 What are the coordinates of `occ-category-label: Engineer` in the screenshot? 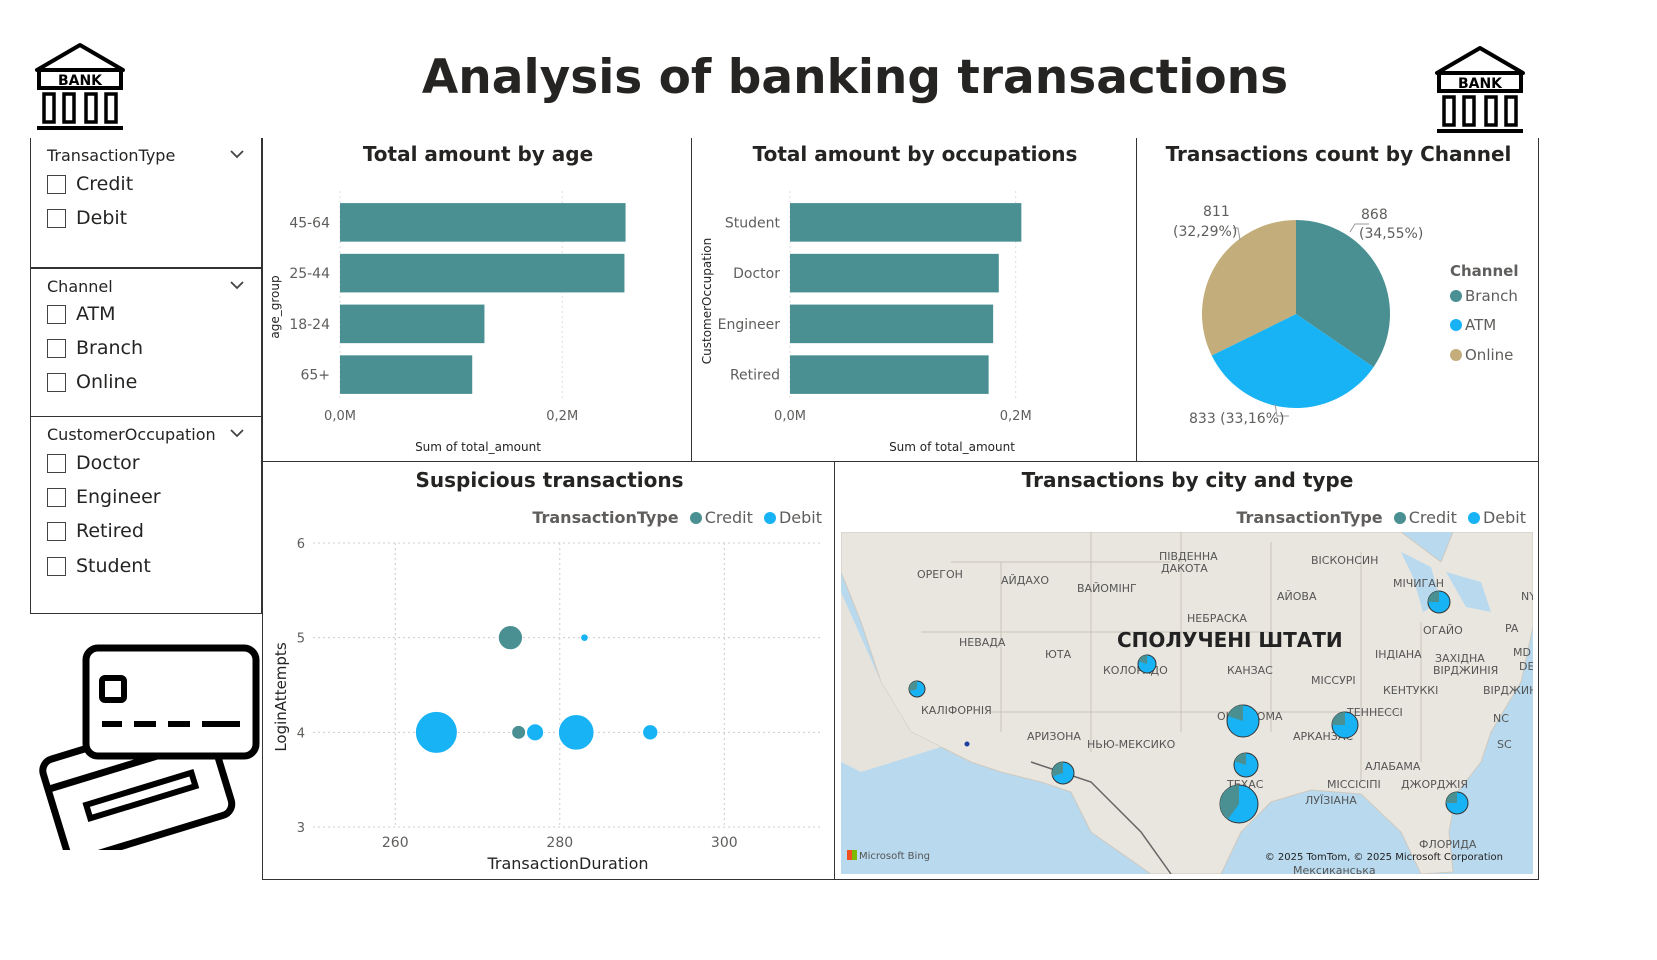 It's located at (749, 325).